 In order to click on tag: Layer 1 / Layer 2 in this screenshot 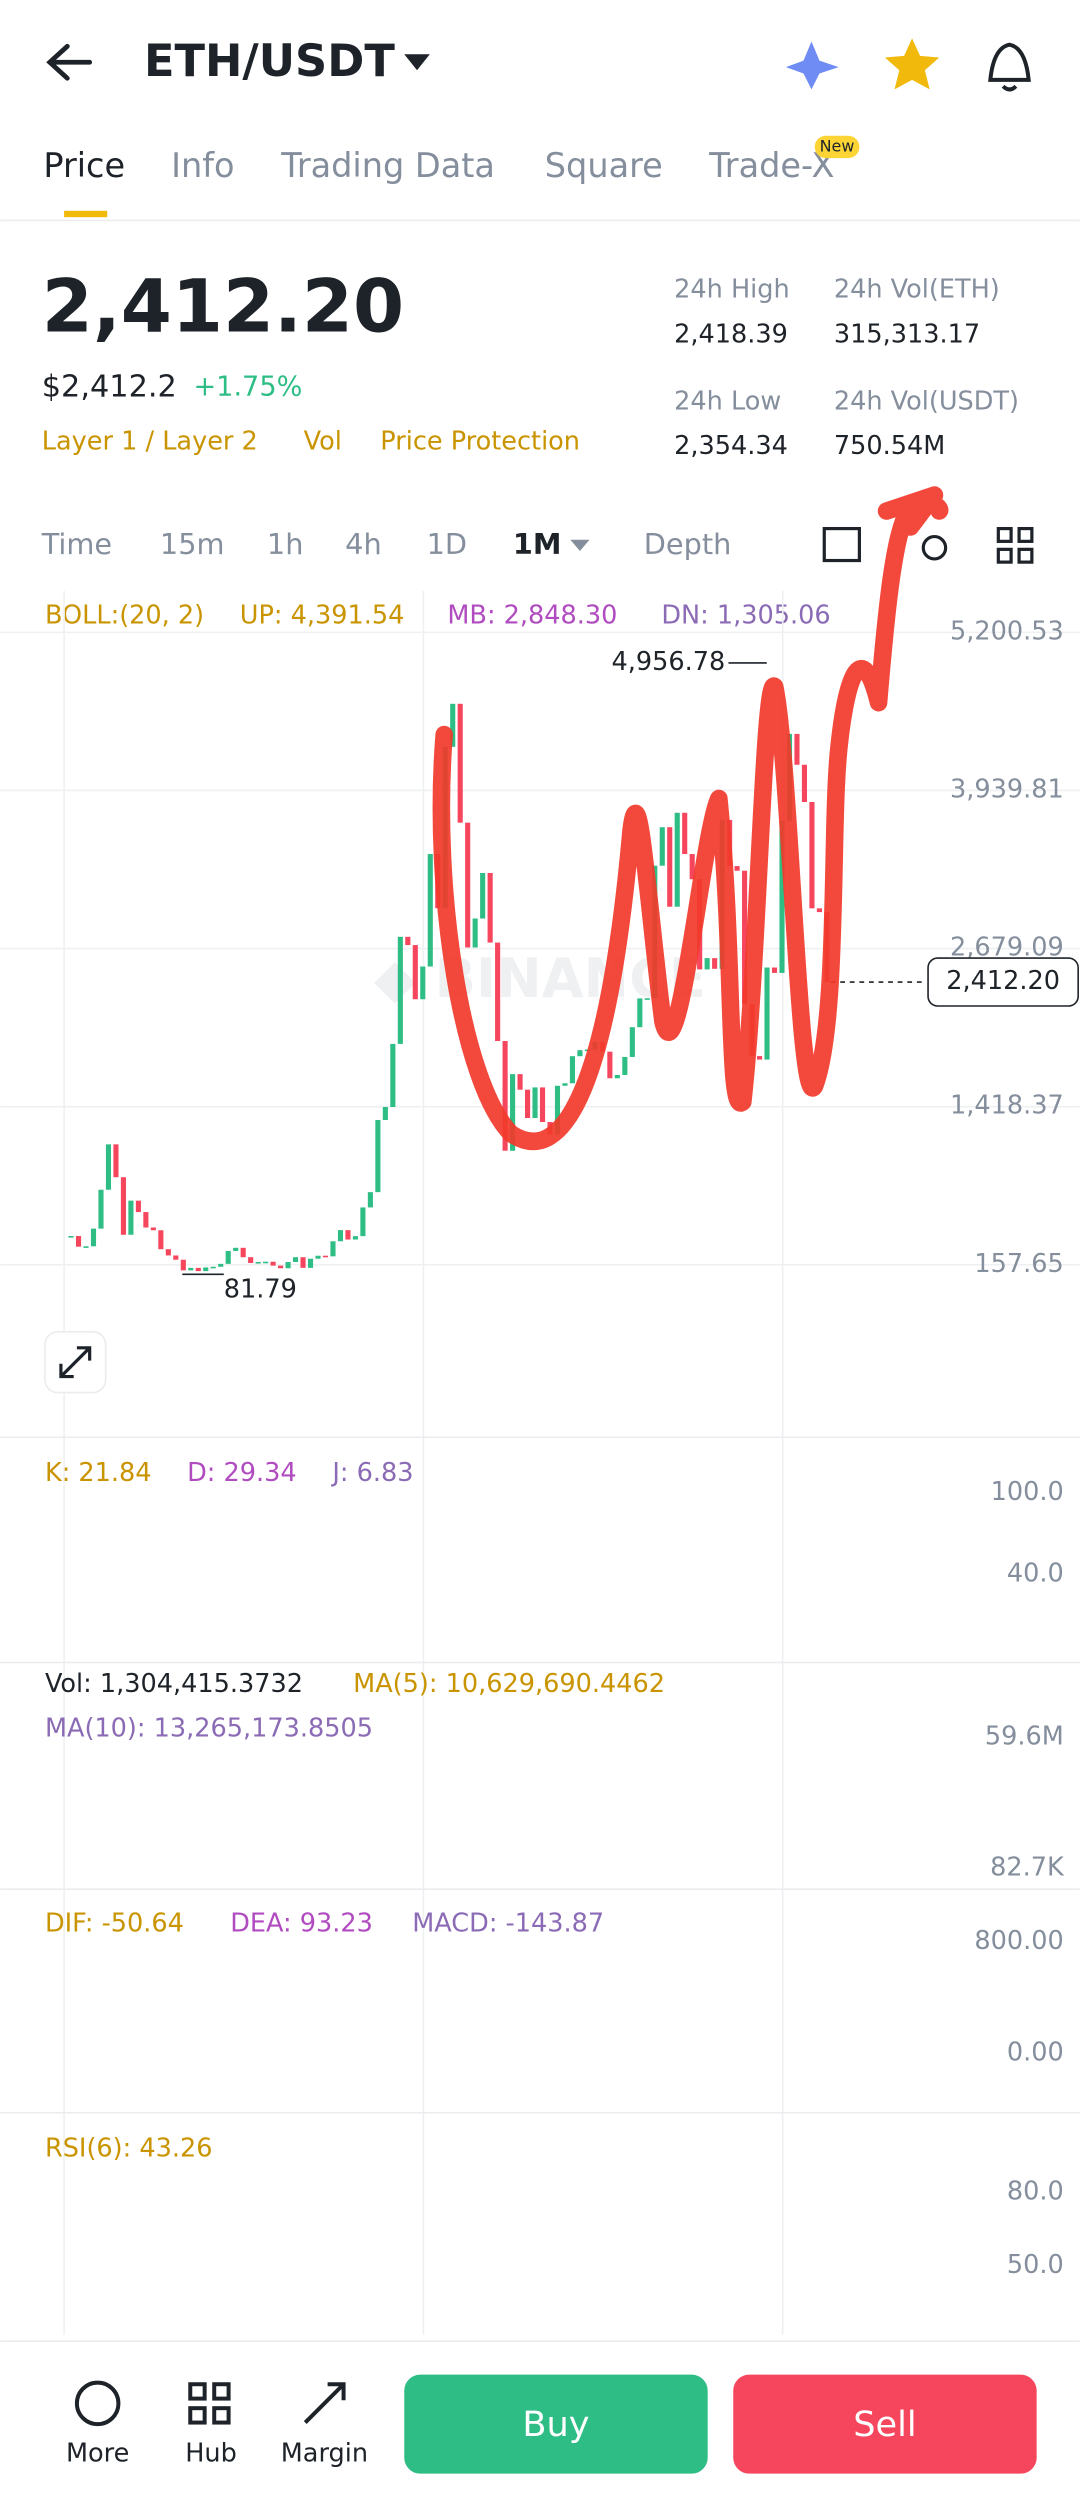, I will do `click(150, 441)`.